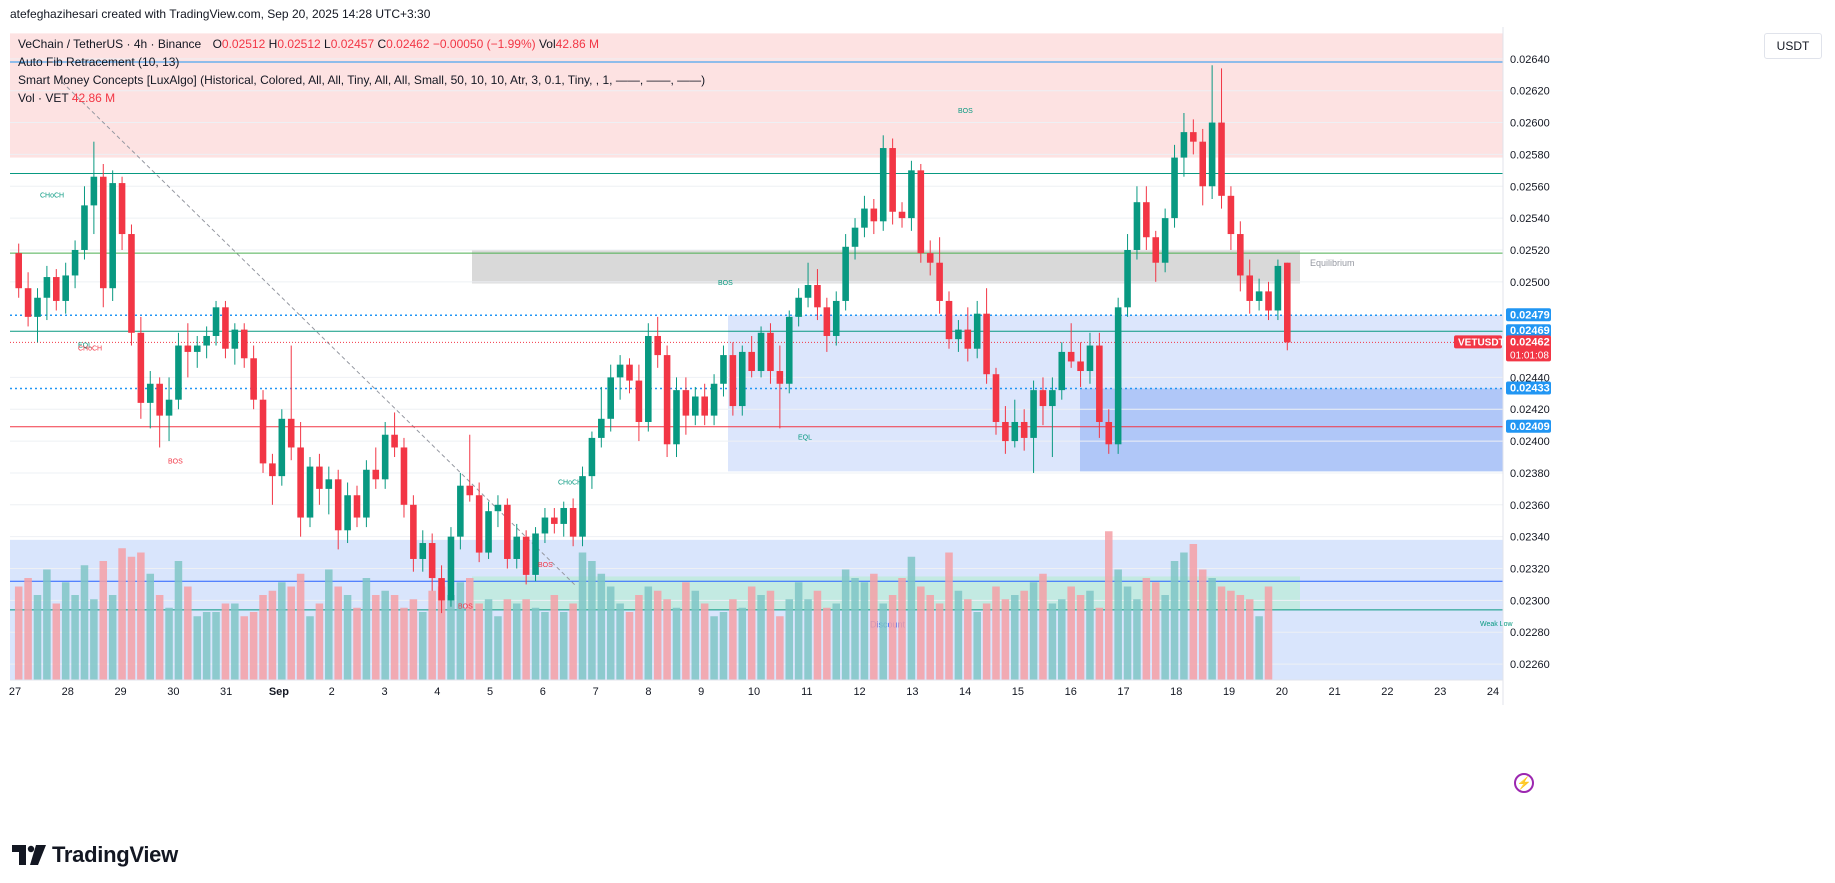 This screenshot has height=883, width=1835. What do you see at coordinates (299, 44) in the screenshot?
I see `high-value: 0.02512` at bounding box center [299, 44].